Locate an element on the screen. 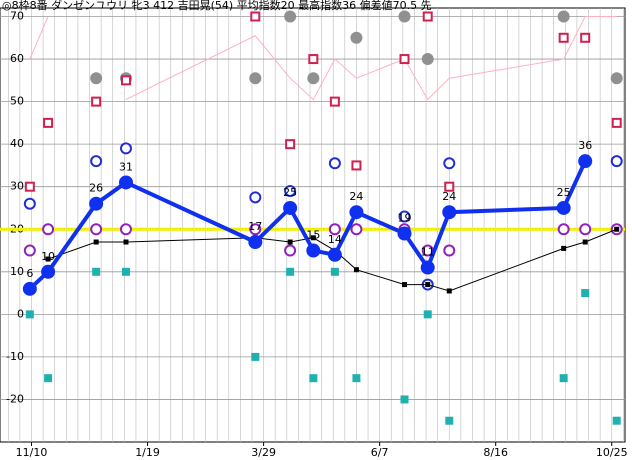 This screenshot has width=632, height=460. data-label: 6 is located at coordinates (29, 273).